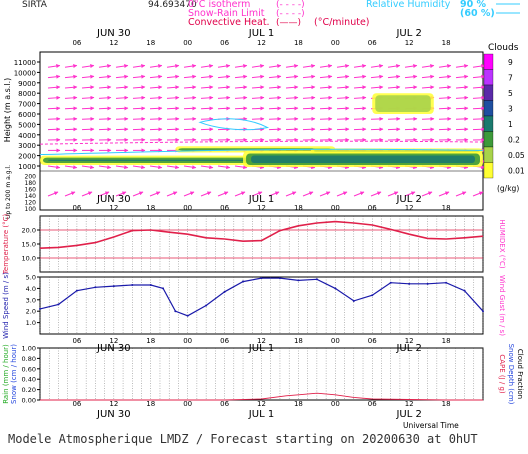  I want to click on y-tick-label: 6000, so click(27, 115).